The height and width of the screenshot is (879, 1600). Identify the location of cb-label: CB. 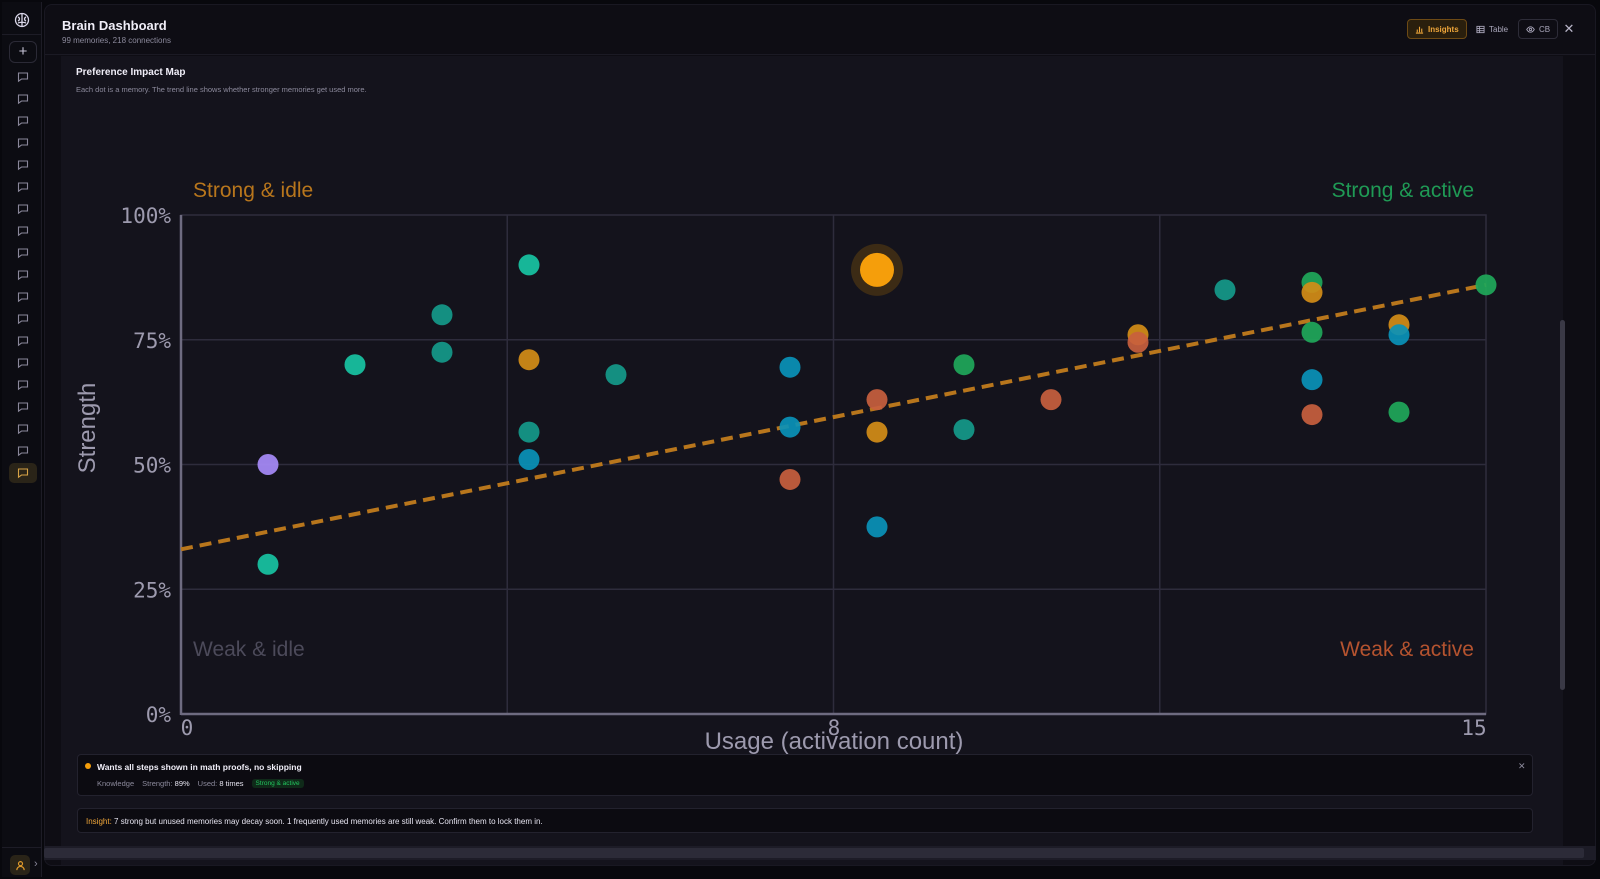
(1545, 29).